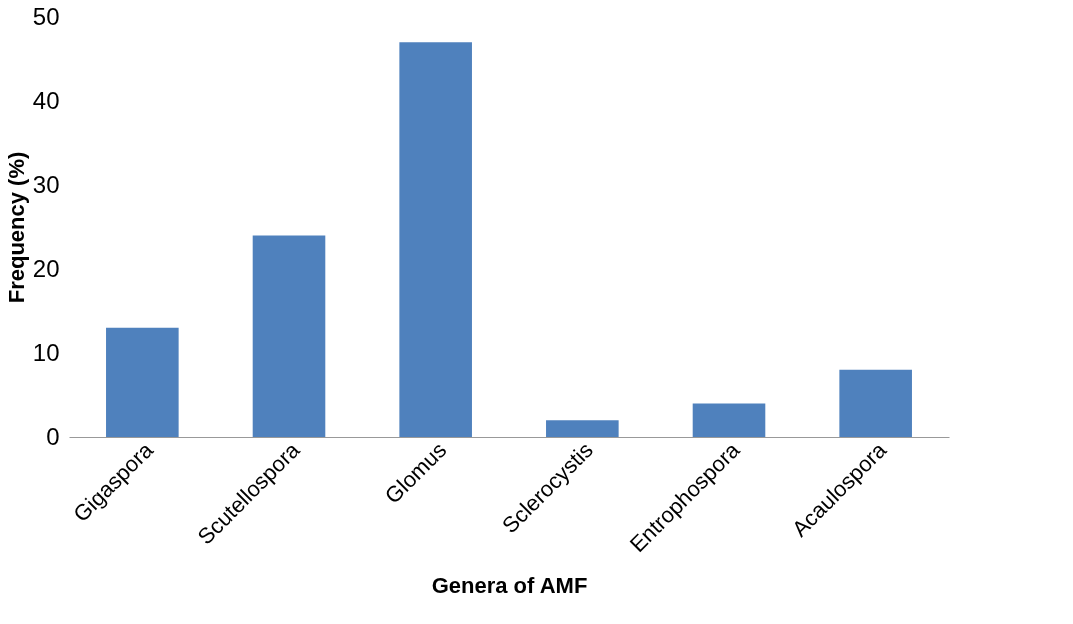 This screenshot has height=624, width=1073. What do you see at coordinates (46, 16) in the screenshot?
I see `y-tick-label: 50` at bounding box center [46, 16].